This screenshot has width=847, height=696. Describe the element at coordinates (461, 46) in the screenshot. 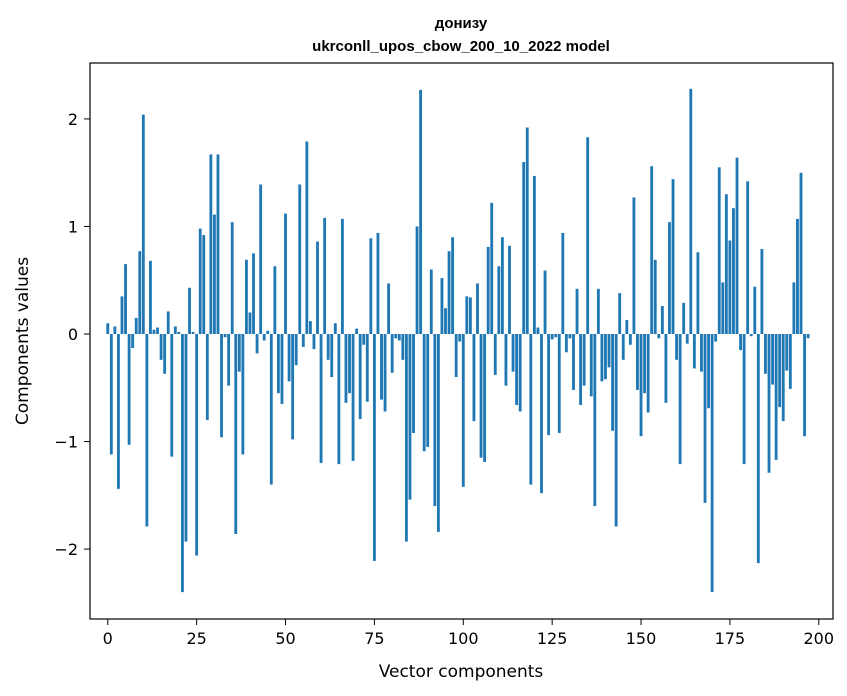

I see `chart-subtitle: ukrconll_upos_cbow_200_10_2022 model` at that location.